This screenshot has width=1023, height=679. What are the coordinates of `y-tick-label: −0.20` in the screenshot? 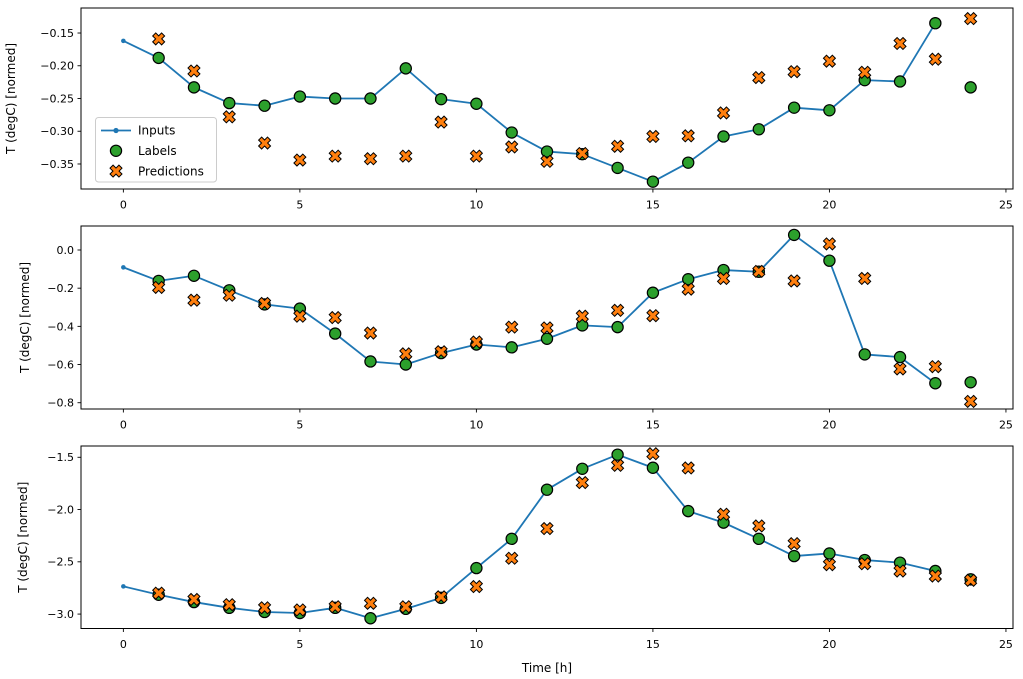 It's located at (57, 66).